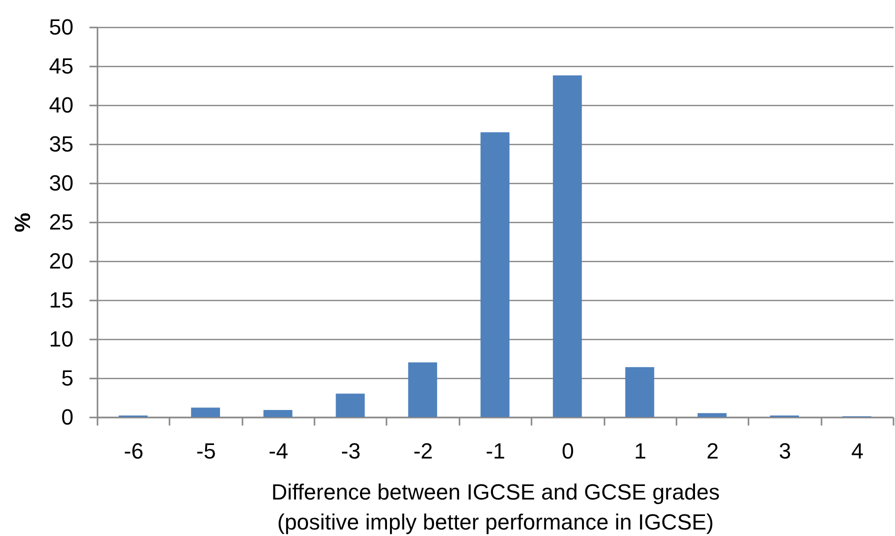  I want to click on y-tick-label: 15, so click(61, 300).